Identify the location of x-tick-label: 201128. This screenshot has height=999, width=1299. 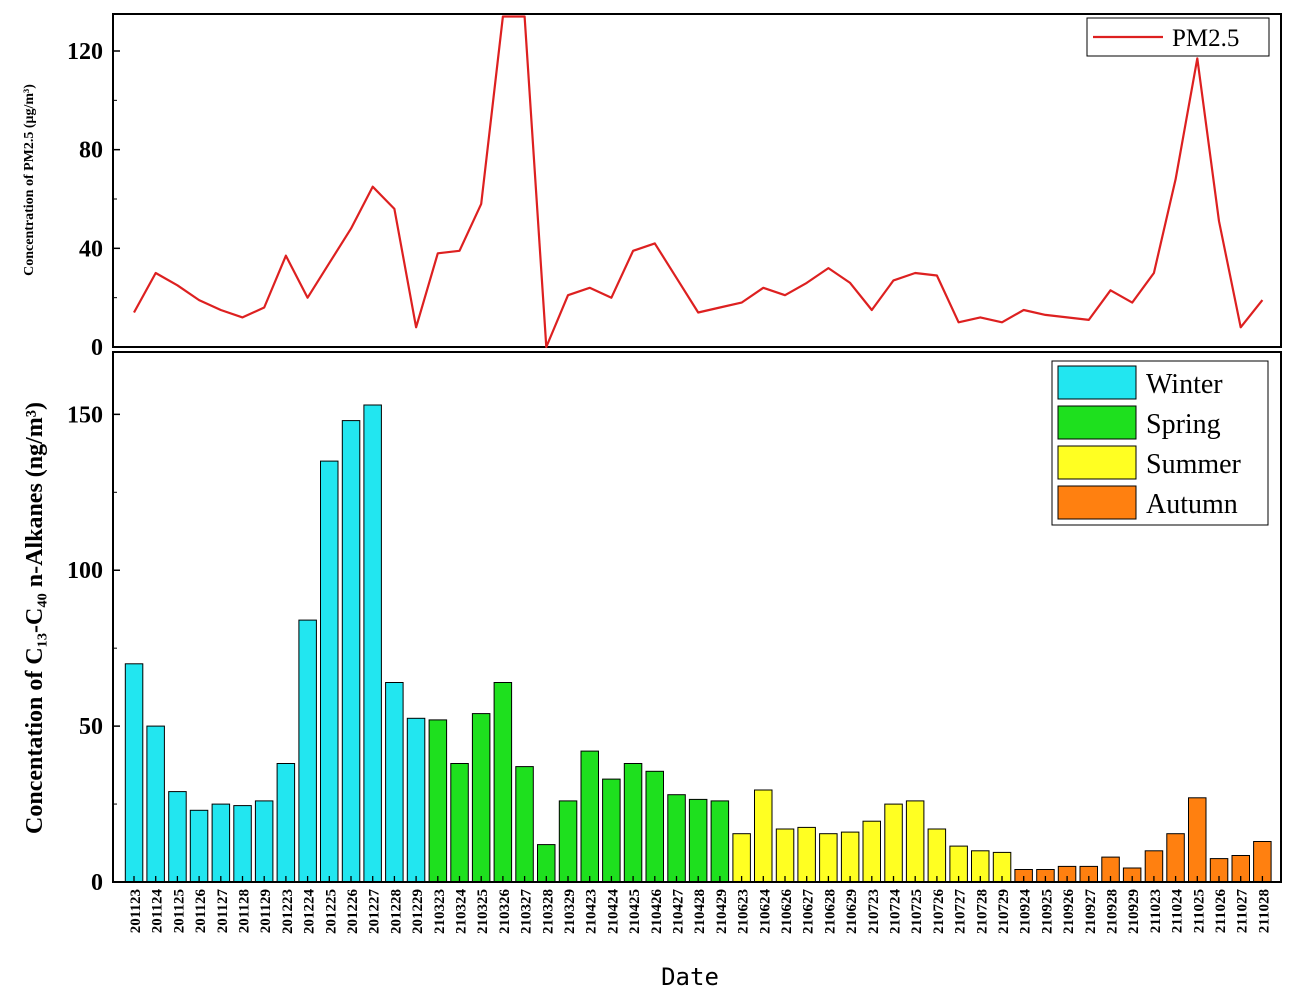
(245, 911).